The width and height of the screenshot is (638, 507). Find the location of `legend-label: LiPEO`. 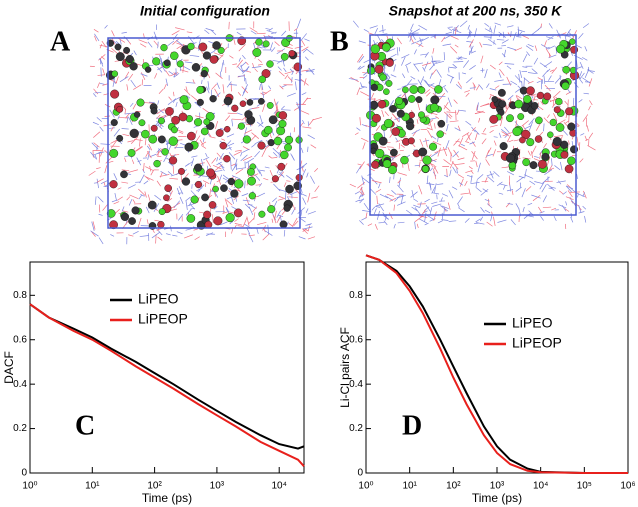

legend-label: LiPEO is located at coordinates (532, 323).